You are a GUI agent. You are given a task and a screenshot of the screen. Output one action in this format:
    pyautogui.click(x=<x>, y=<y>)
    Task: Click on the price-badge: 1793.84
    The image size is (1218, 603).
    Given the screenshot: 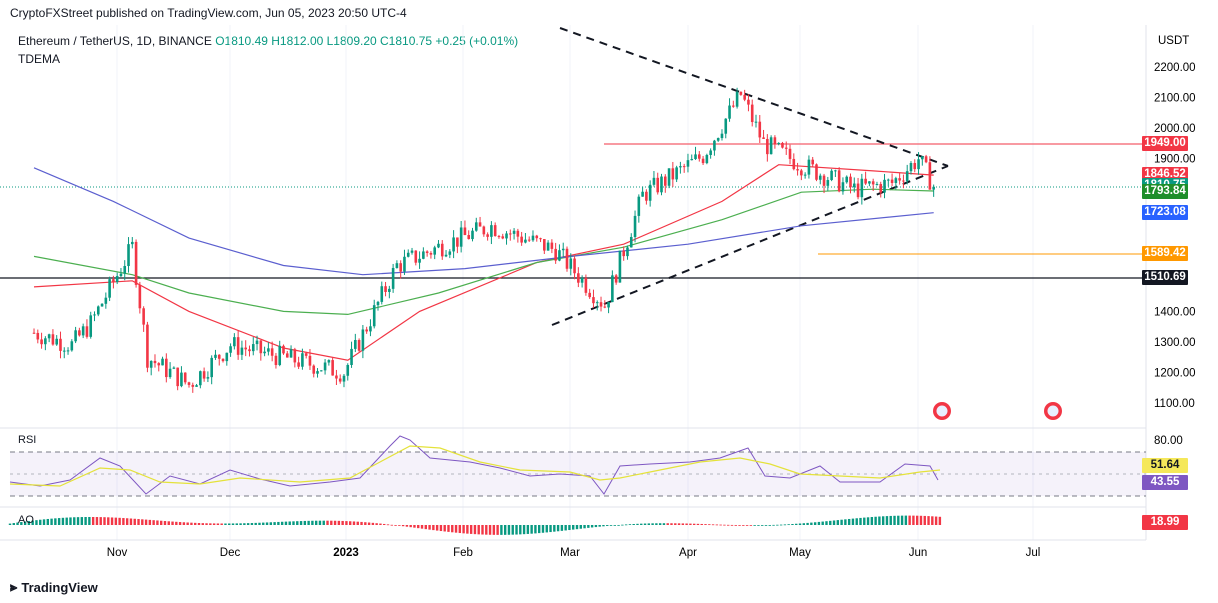 What is the action you would take?
    pyautogui.click(x=1165, y=191)
    